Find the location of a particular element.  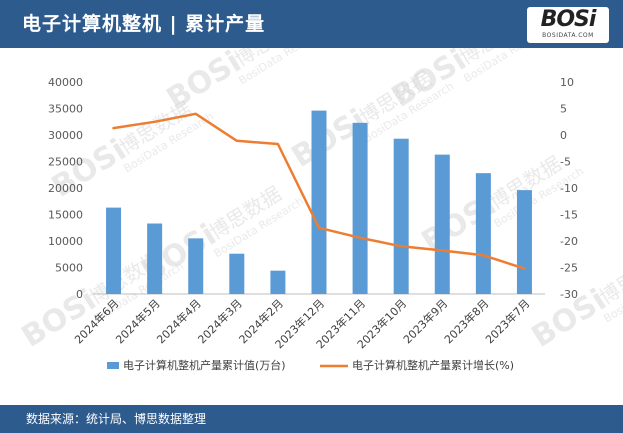

logo-wordmark: BOSi is located at coordinates (568, 19).